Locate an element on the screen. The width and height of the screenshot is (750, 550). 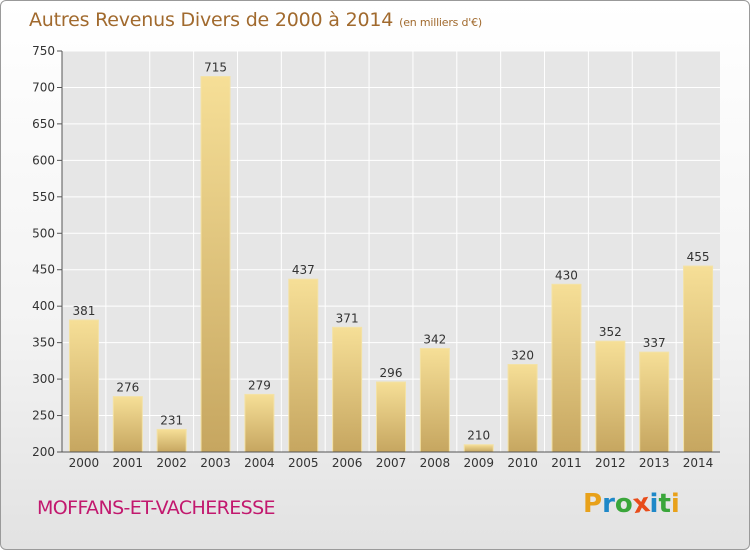
value-label-2008: 342 is located at coordinates (434, 339).